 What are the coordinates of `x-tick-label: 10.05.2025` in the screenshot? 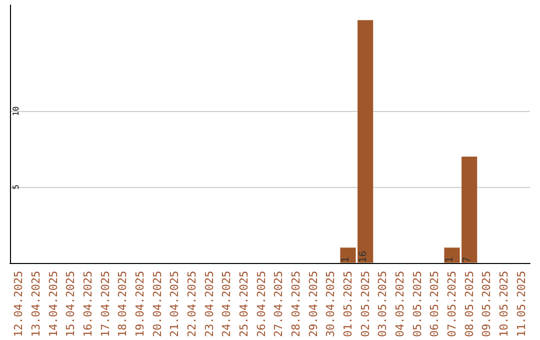 It's located at (504, 304).